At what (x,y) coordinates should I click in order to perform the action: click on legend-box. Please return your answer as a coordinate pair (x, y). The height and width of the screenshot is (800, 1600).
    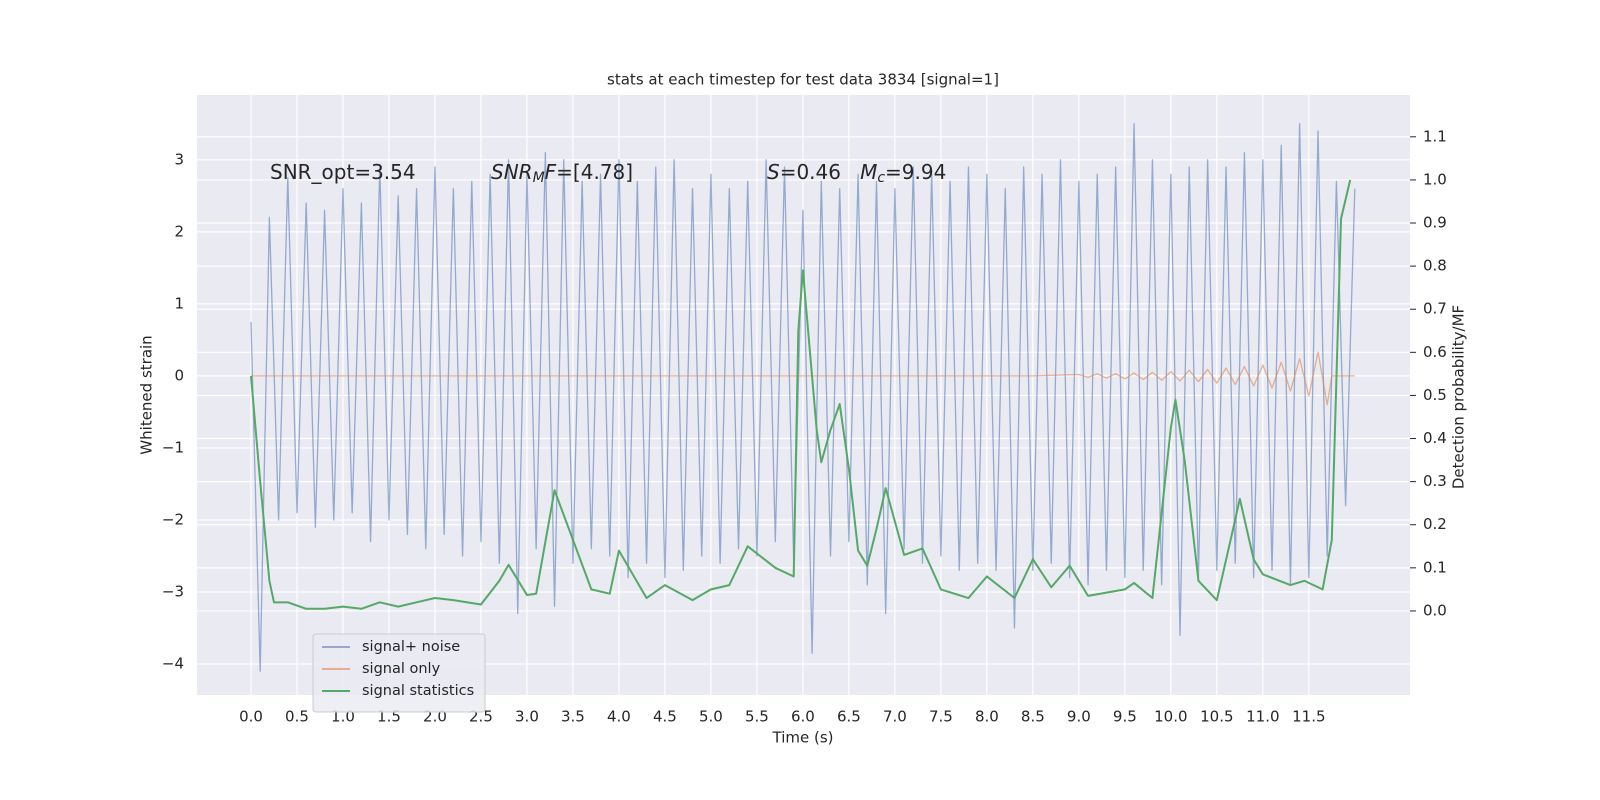
    Looking at the image, I should click on (399, 673).